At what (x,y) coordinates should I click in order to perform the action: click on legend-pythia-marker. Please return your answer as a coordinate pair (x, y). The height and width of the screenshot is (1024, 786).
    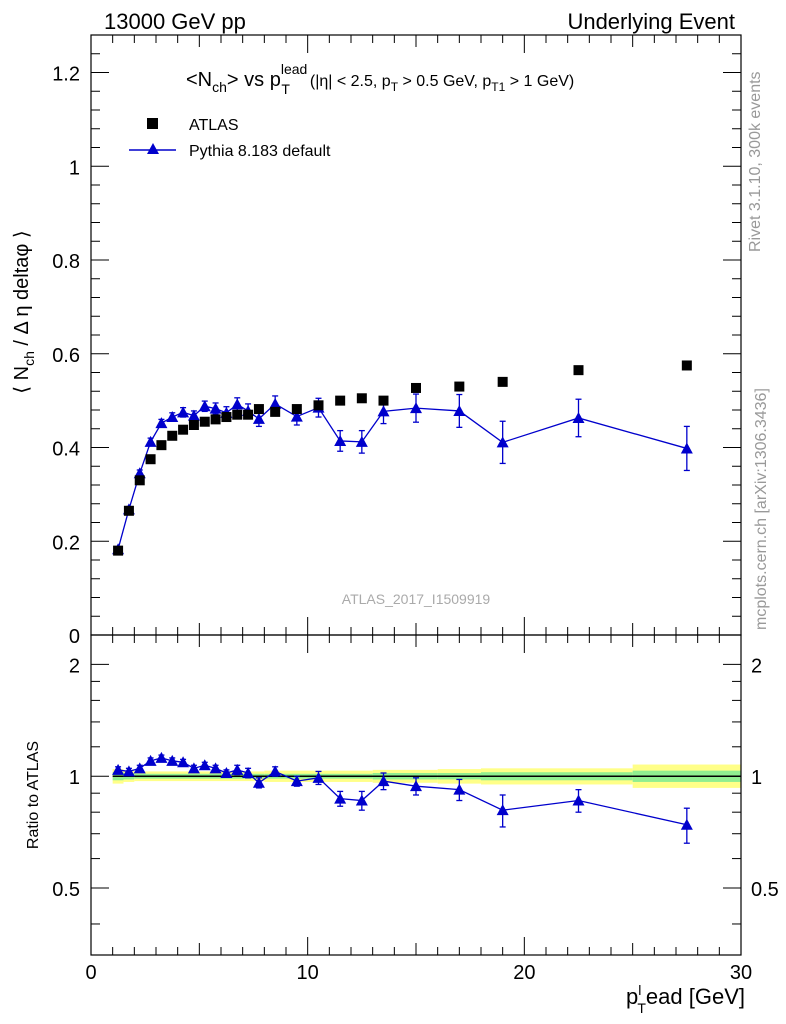
    Looking at the image, I should click on (153, 148).